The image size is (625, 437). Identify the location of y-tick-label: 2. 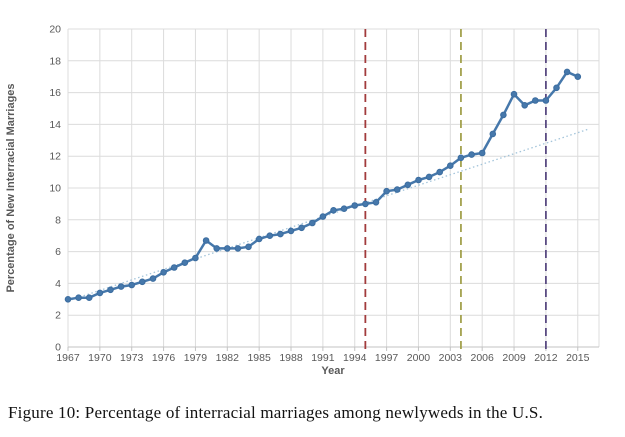
(58, 316).